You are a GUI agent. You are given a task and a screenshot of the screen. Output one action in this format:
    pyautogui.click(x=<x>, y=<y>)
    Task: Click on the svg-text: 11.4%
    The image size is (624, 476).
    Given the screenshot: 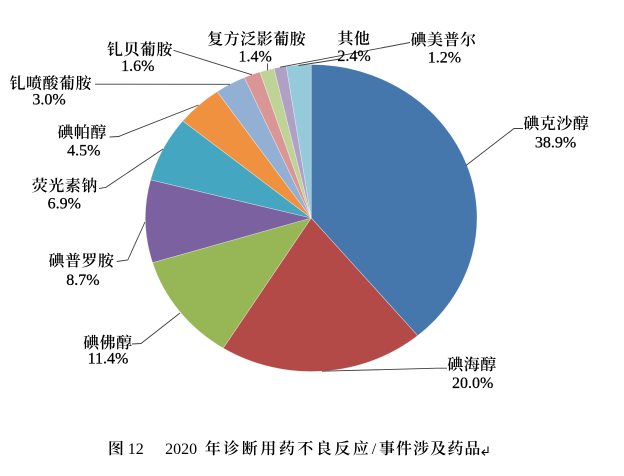 What is the action you would take?
    pyautogui.click(x=108, y=359)
    